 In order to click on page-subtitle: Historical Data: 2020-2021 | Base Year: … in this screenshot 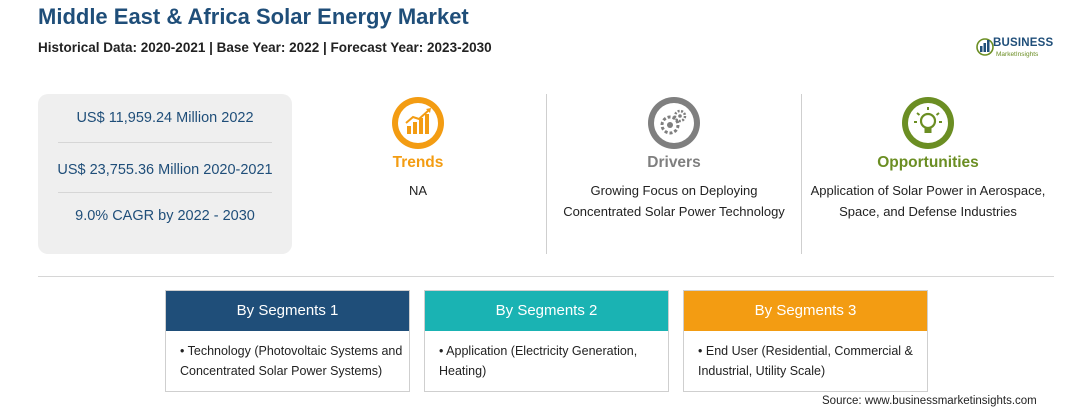, I will do `click(265, 47)`.